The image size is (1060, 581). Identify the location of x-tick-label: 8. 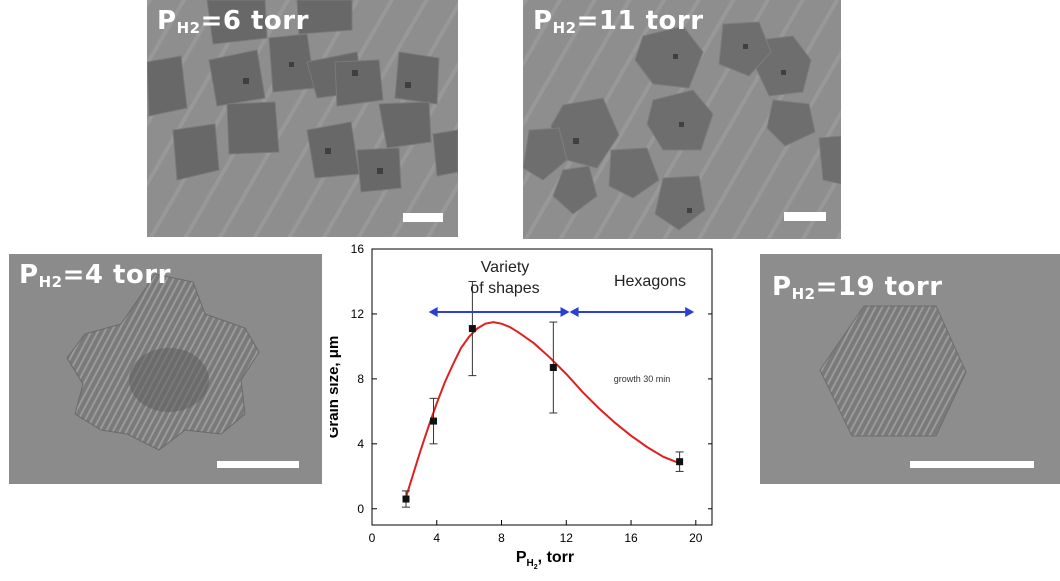
(501, 538).